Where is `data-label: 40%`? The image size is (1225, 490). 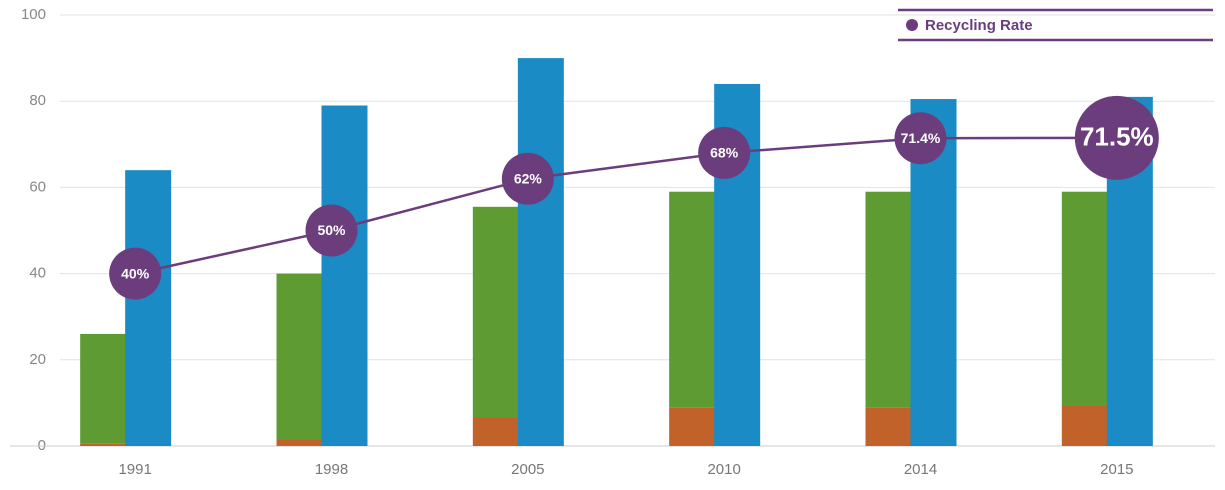 data-label: 40% is located at coordinates (135, 273).